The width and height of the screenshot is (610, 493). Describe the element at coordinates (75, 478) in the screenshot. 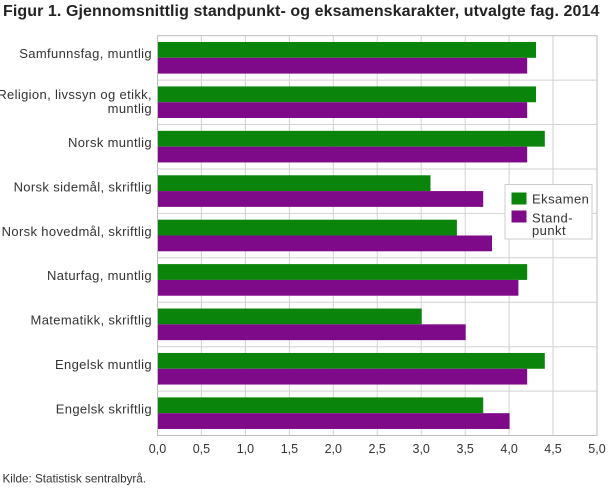

I see `svg-text: Kilde: Statistisk sentralbyrå.` at that location.